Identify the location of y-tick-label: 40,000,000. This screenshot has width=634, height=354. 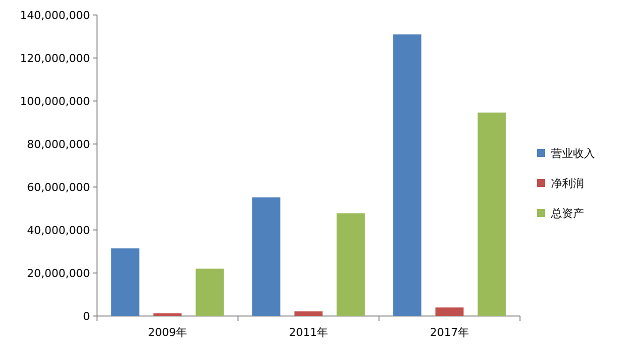
(58, 230).